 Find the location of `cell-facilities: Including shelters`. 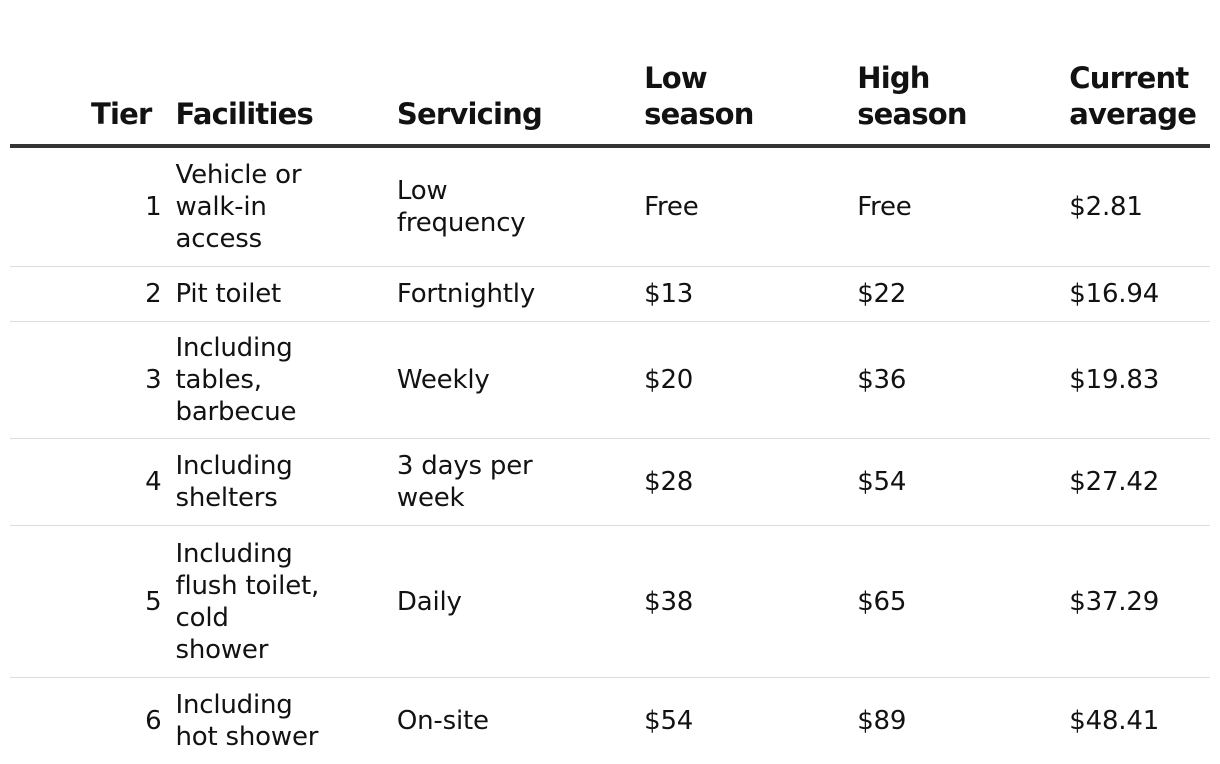

cell-facilities: Including shelters is located at coordinates (286, 482).